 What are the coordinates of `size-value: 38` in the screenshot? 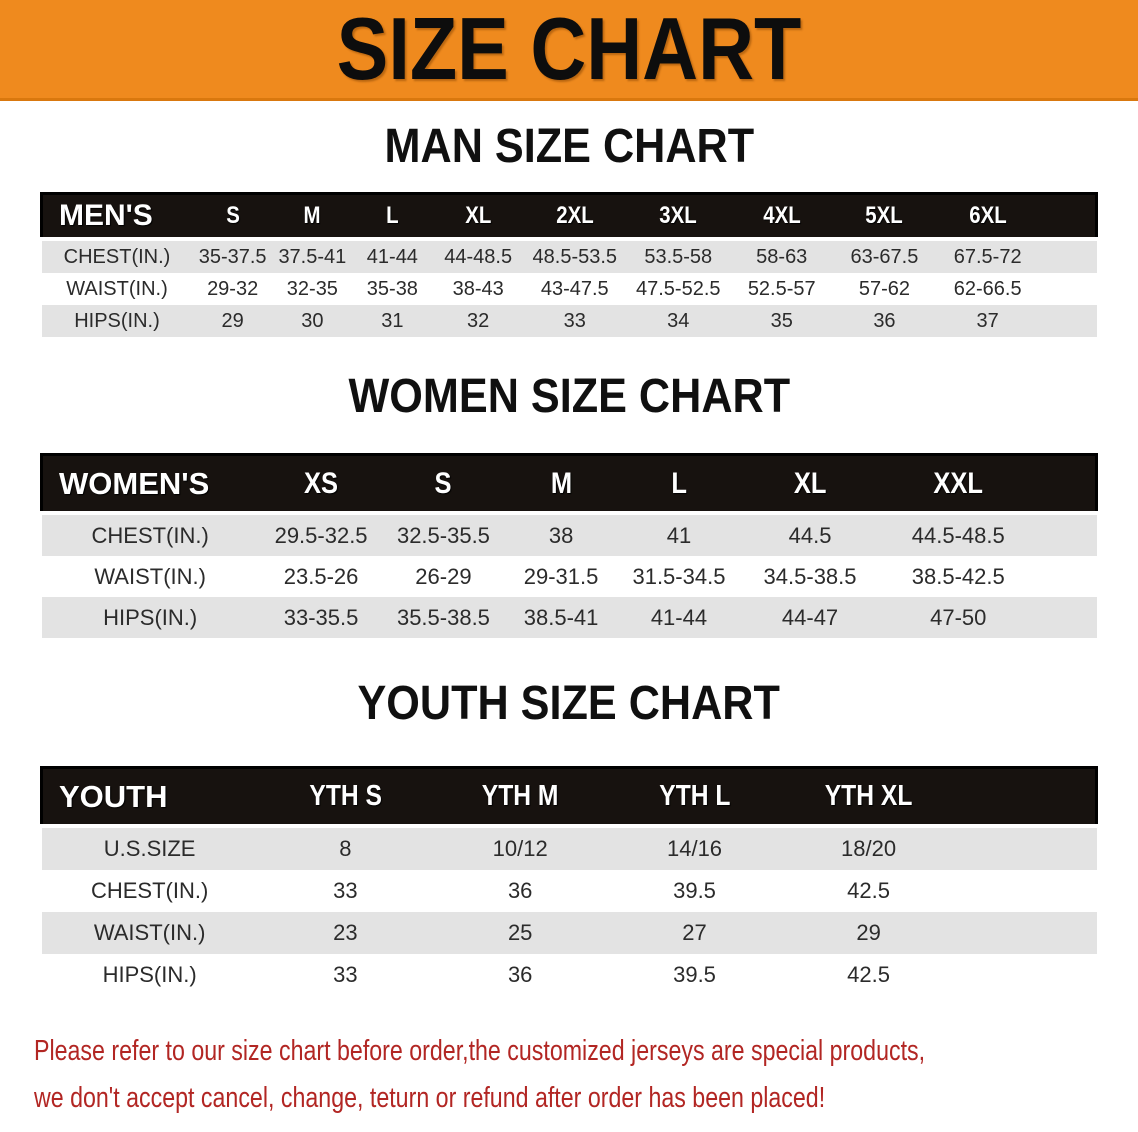 It's located at (561, 534).